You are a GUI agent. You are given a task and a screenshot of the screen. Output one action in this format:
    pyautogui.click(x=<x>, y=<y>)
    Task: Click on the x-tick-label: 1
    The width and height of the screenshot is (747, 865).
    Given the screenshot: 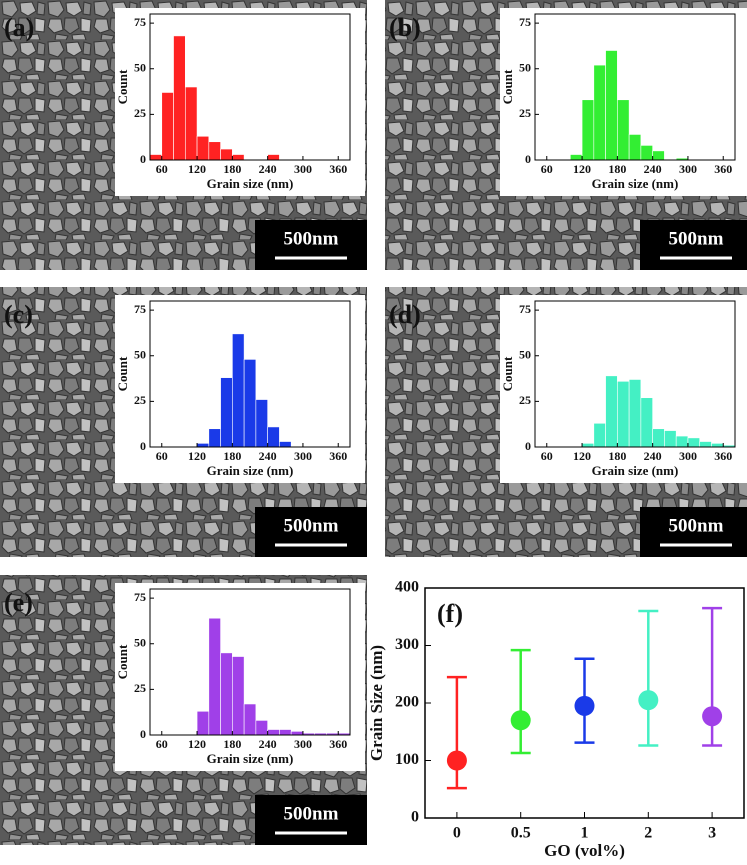 What is the action you would take?
    pyautogui.click(x=585, y=833)
    